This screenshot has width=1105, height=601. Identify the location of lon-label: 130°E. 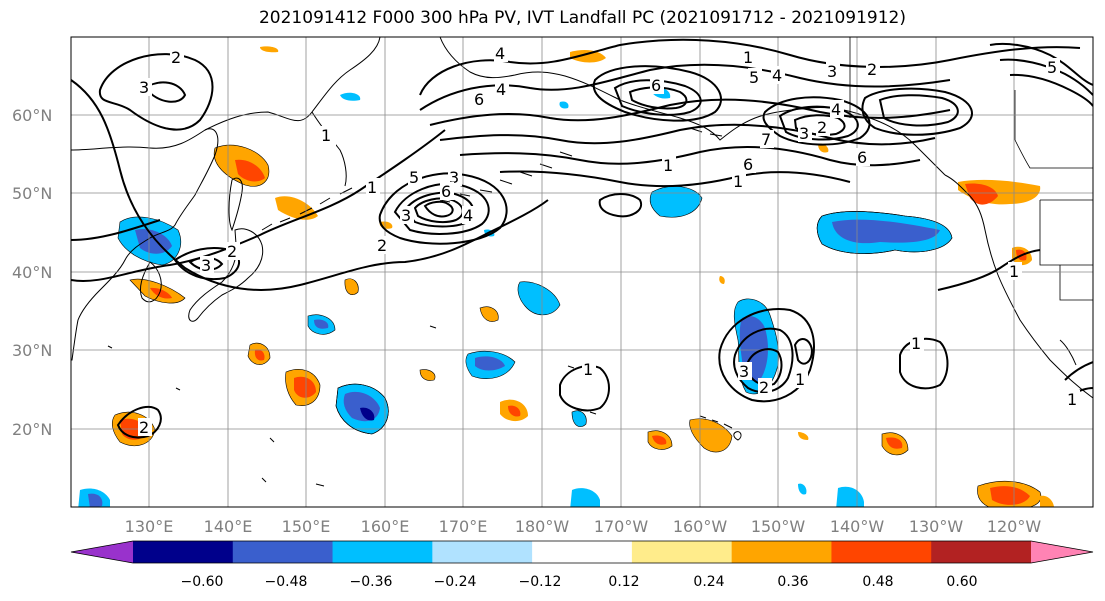
(149, 526).